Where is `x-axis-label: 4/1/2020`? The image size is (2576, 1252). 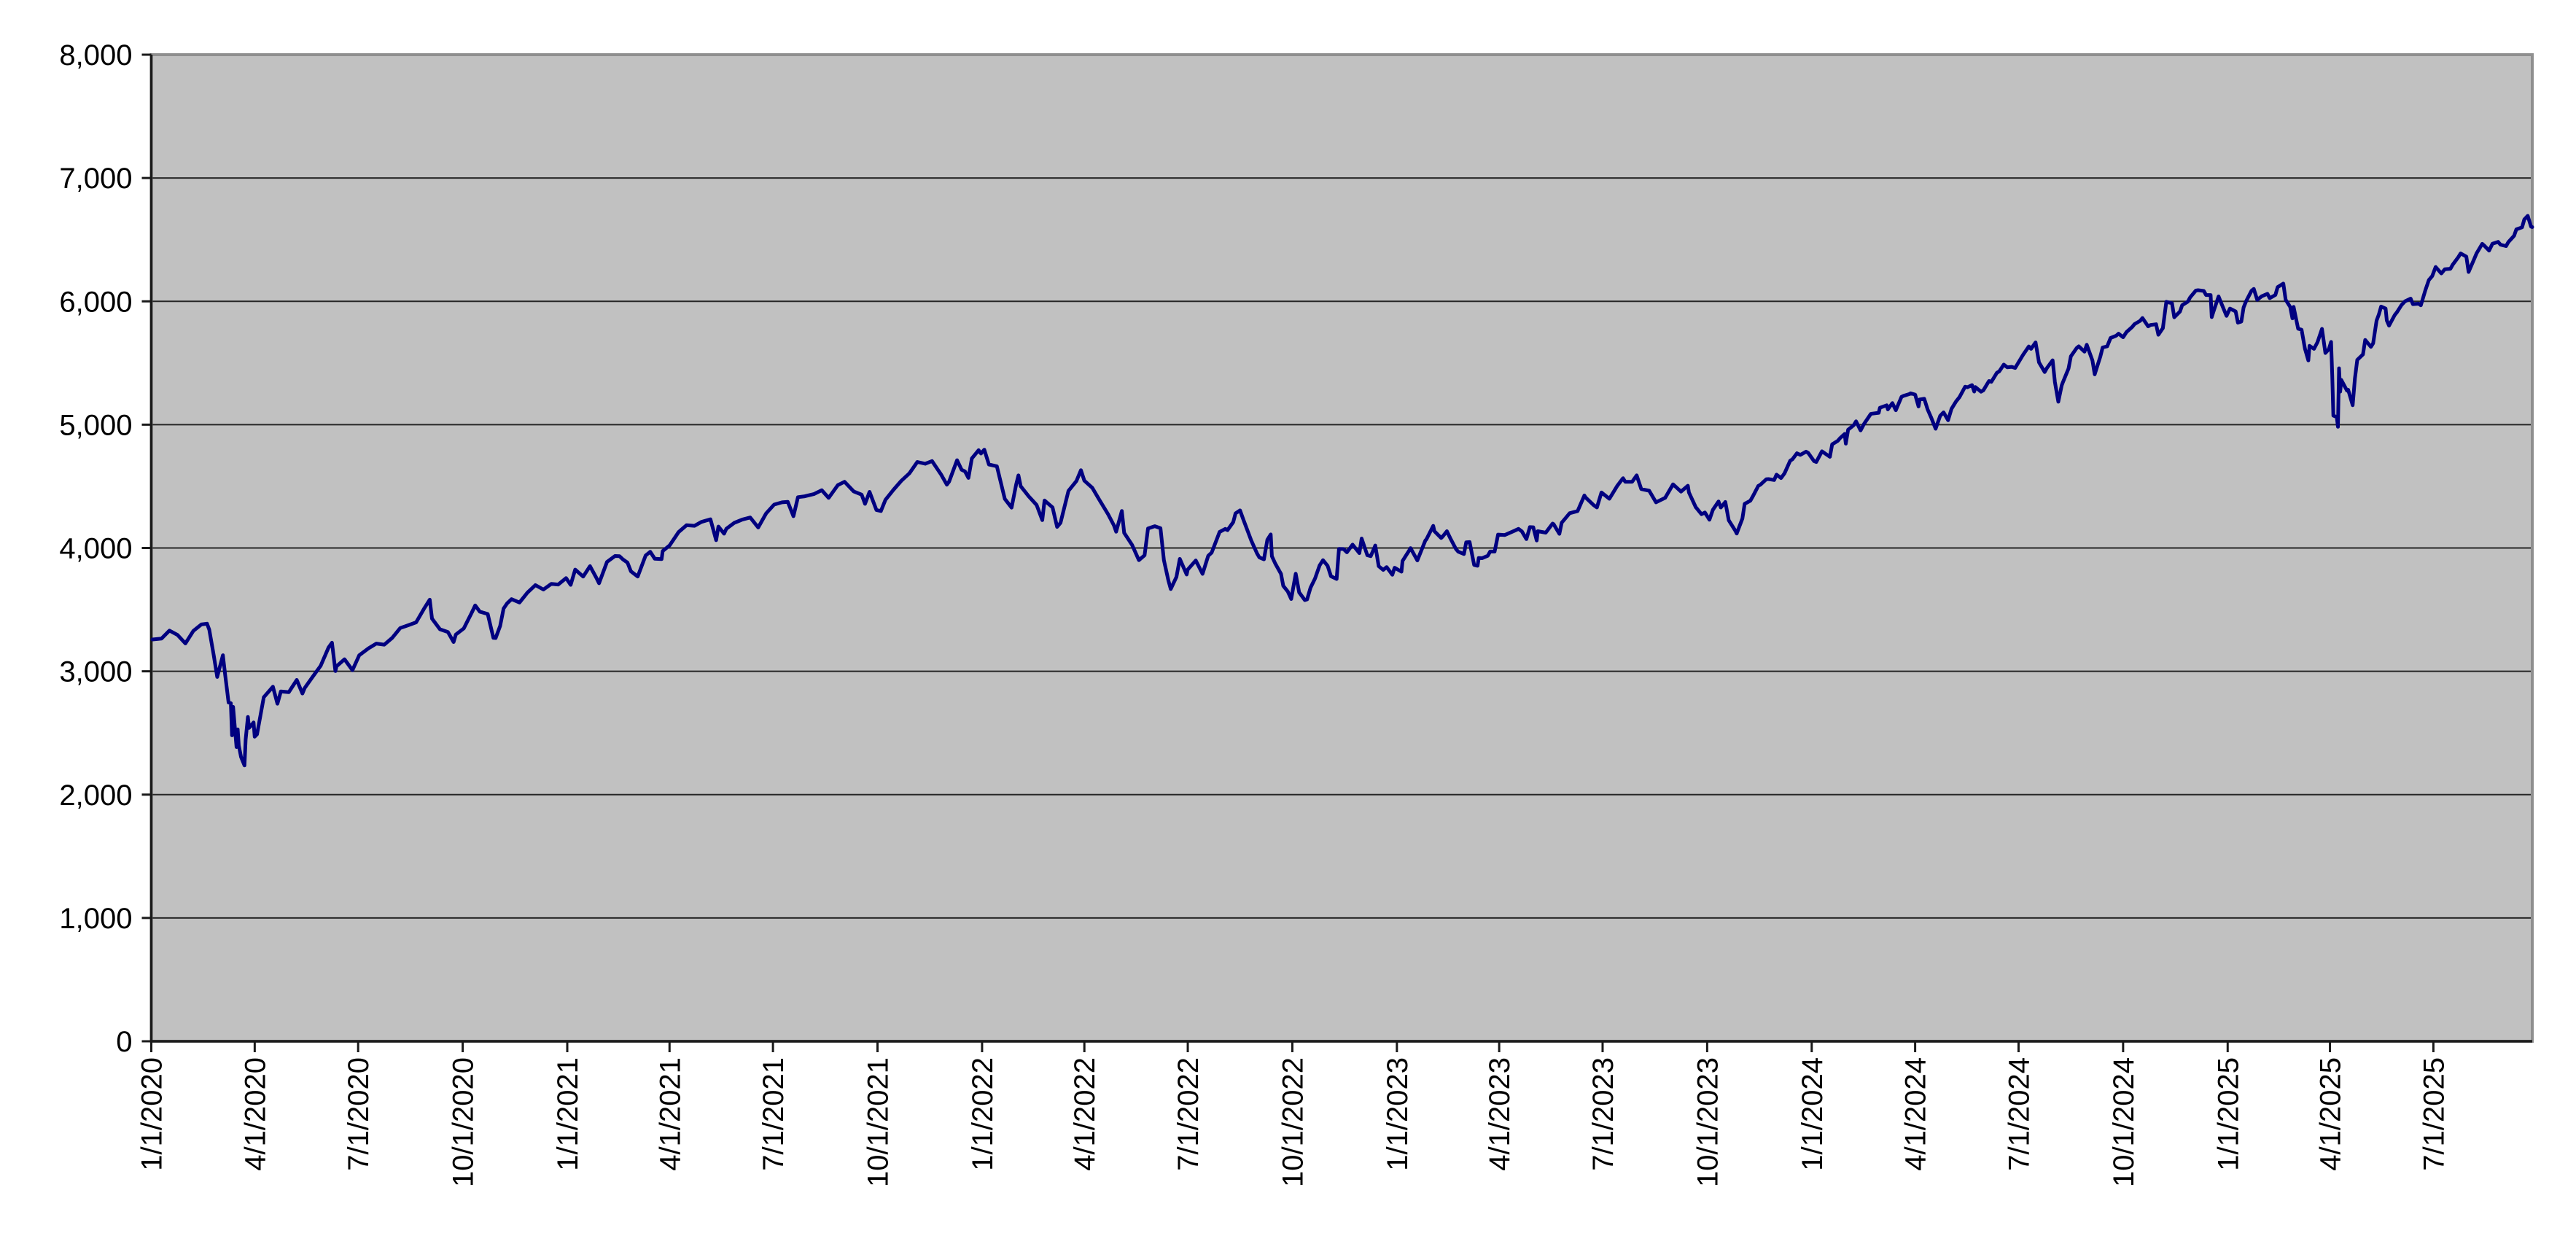
x-axis-label: 4/1/2020 is located at coordinates (255, 1114).